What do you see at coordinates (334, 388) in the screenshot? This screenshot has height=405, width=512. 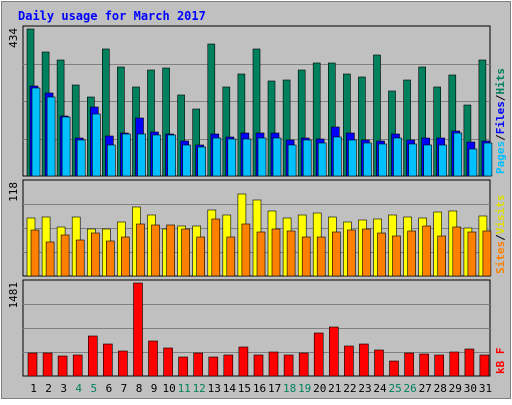 I see `x-tick-label-day-21: 21` at bounding box center [334, 388].